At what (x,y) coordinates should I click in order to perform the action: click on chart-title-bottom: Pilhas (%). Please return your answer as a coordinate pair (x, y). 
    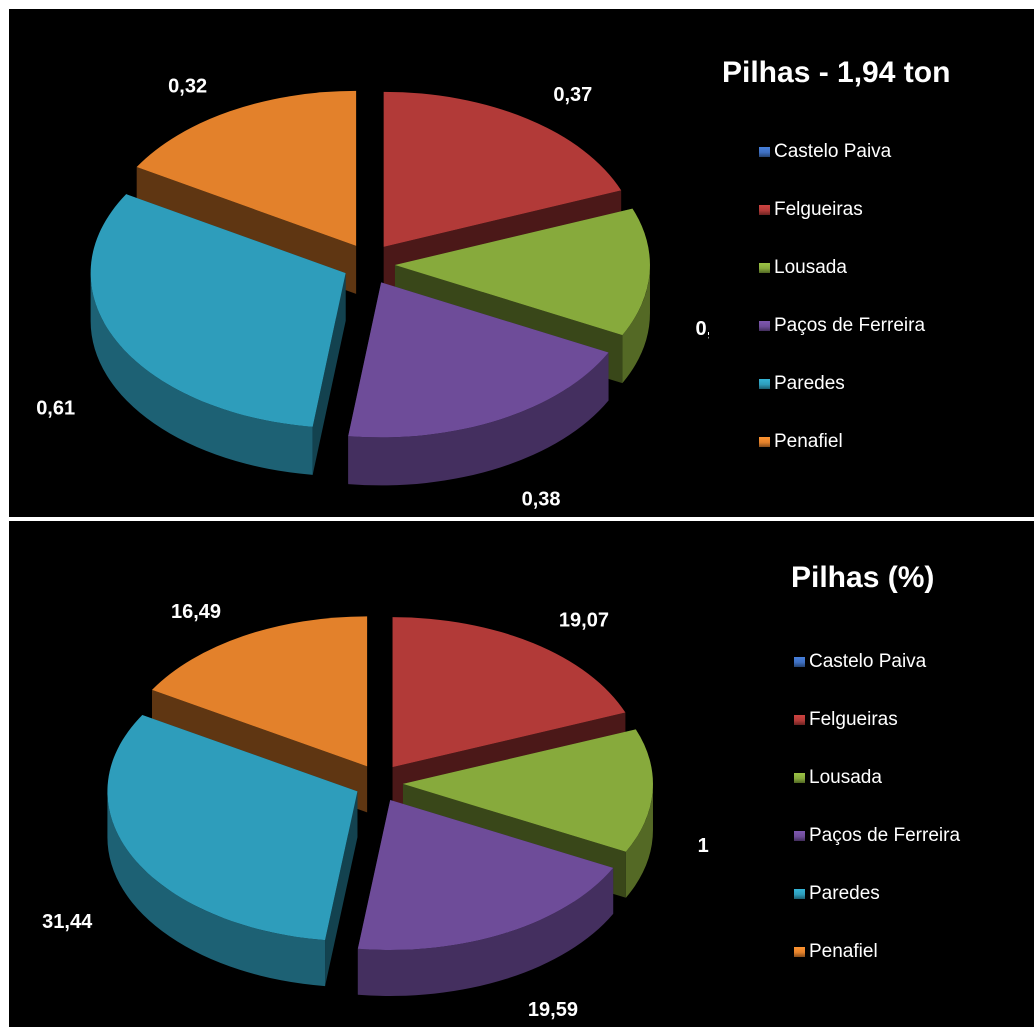
    Looking at the image, I should click on (863, 577).